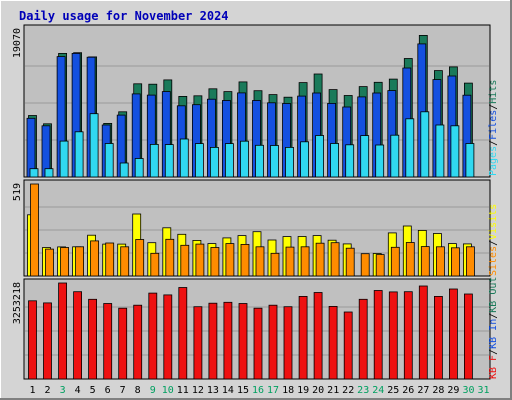  Describe the element at coordinates (288, 343) in the screenshot. I see `kbytes-bar: 18: 2450000` at that location.